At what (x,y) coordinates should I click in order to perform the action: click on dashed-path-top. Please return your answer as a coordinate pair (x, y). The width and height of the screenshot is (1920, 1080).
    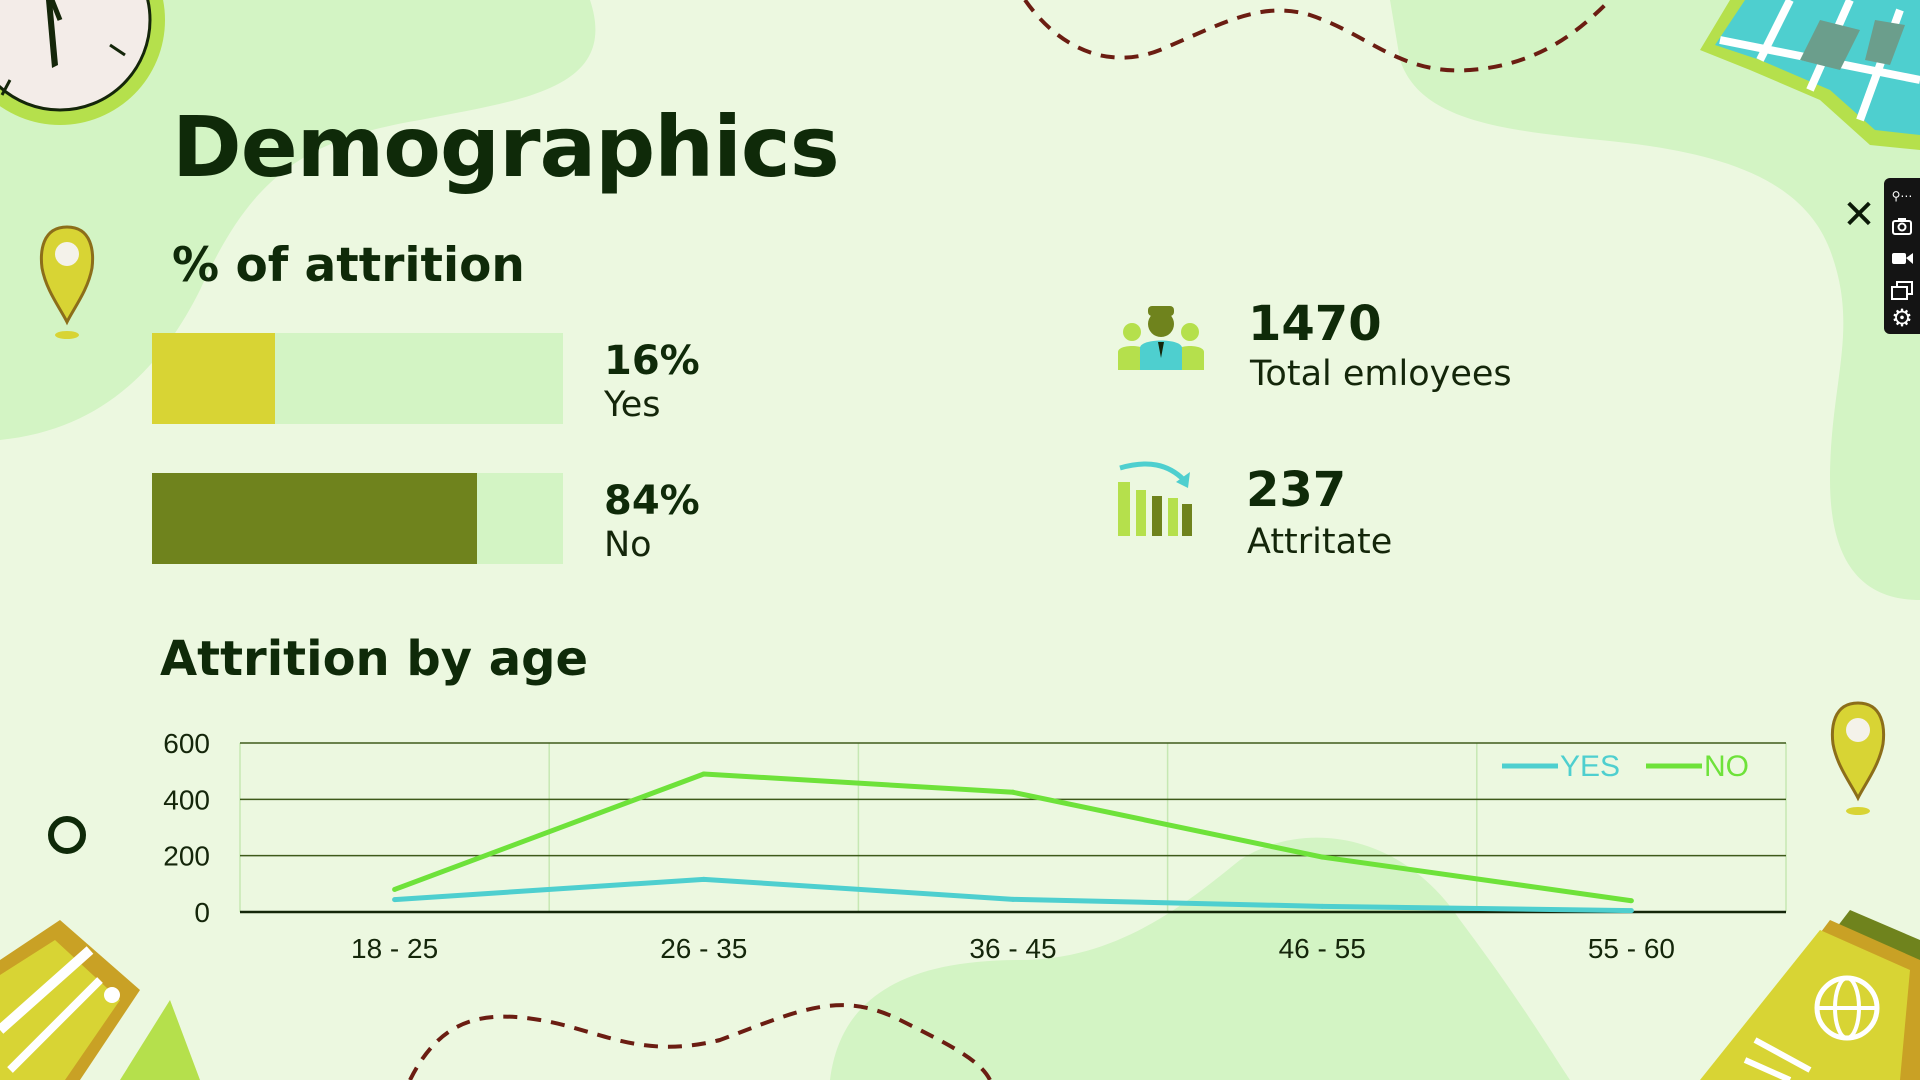
    Looking at the image, I should click on (1317, 36).